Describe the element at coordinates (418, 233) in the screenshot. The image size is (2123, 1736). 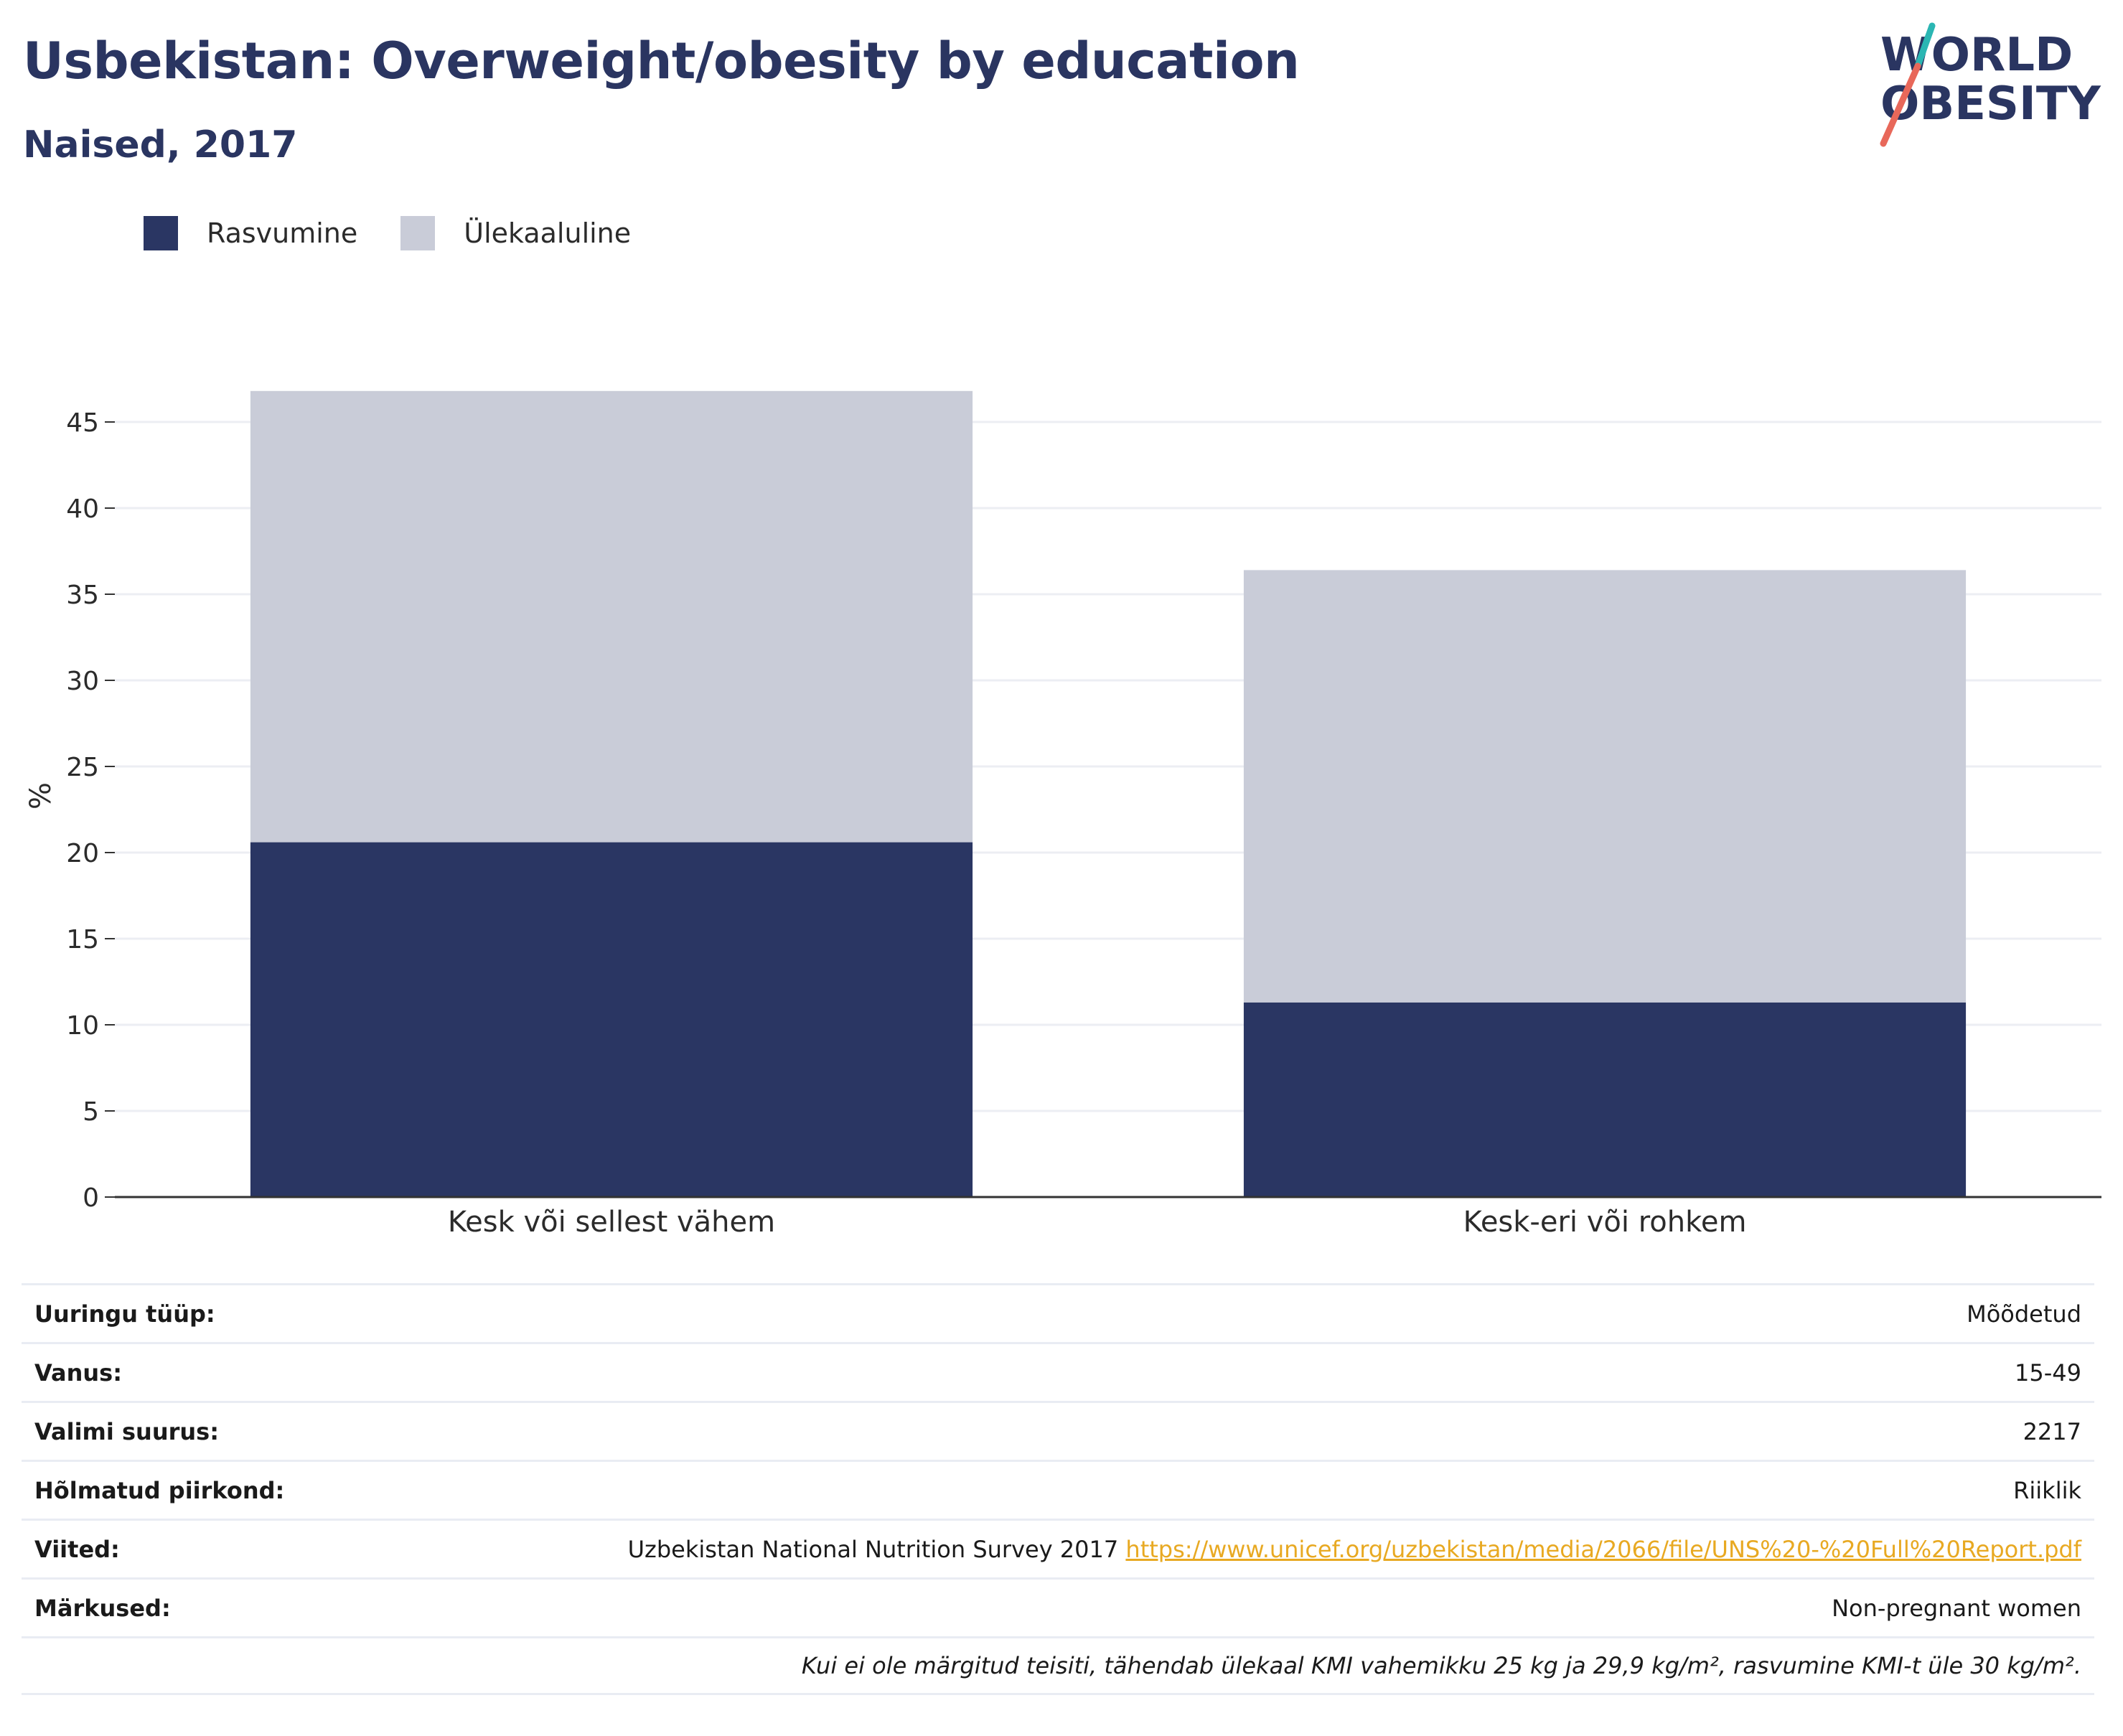
I see `legend-swatch-overweight` at that location.